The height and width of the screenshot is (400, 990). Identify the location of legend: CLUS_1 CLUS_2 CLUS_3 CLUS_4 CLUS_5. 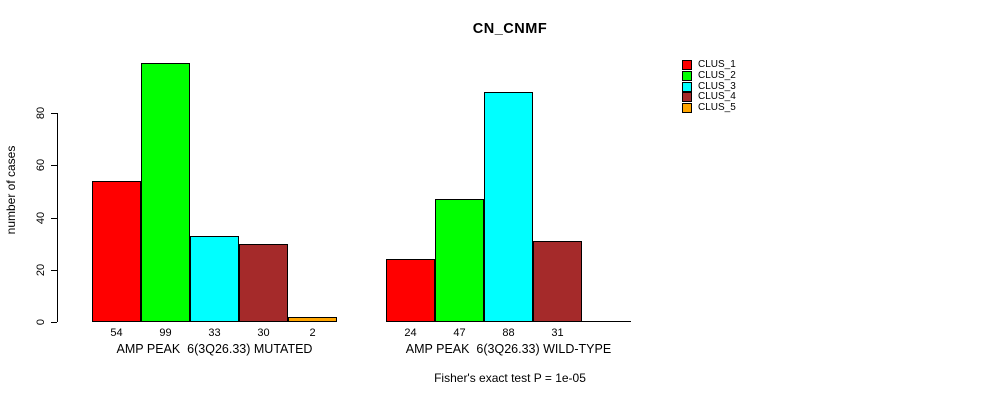
(709, 87).